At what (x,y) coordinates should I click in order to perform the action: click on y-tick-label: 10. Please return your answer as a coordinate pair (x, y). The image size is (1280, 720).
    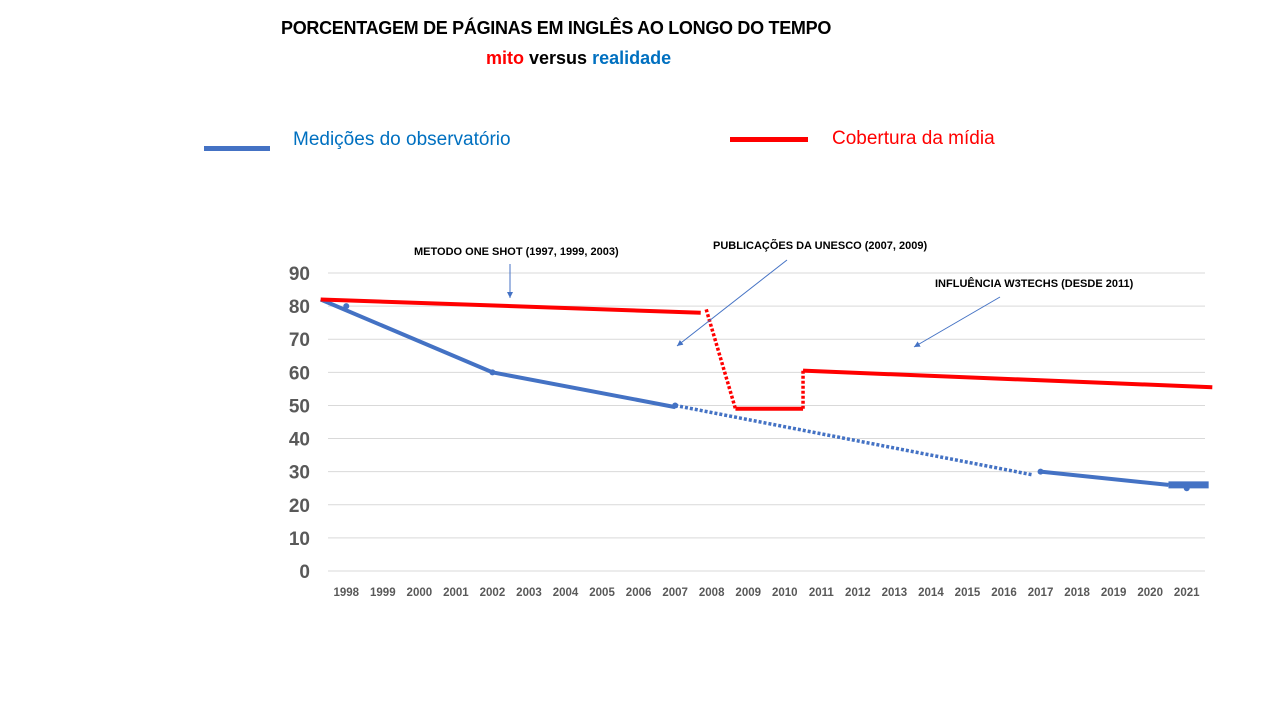
    Looking at the image, I should click on (299, 539).